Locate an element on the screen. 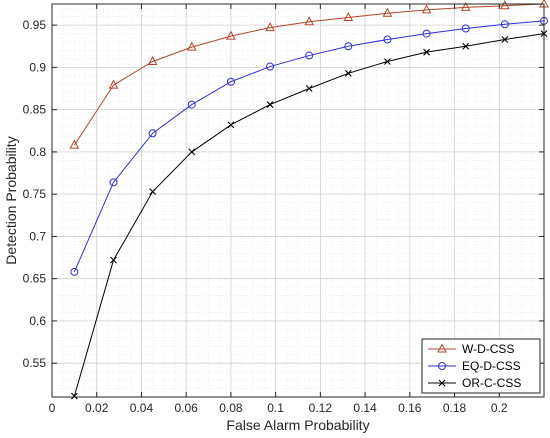 The width and height of the screenshot is (550, 438). legend-entry: OR-C-CSS is located at coordinates (474, 383).